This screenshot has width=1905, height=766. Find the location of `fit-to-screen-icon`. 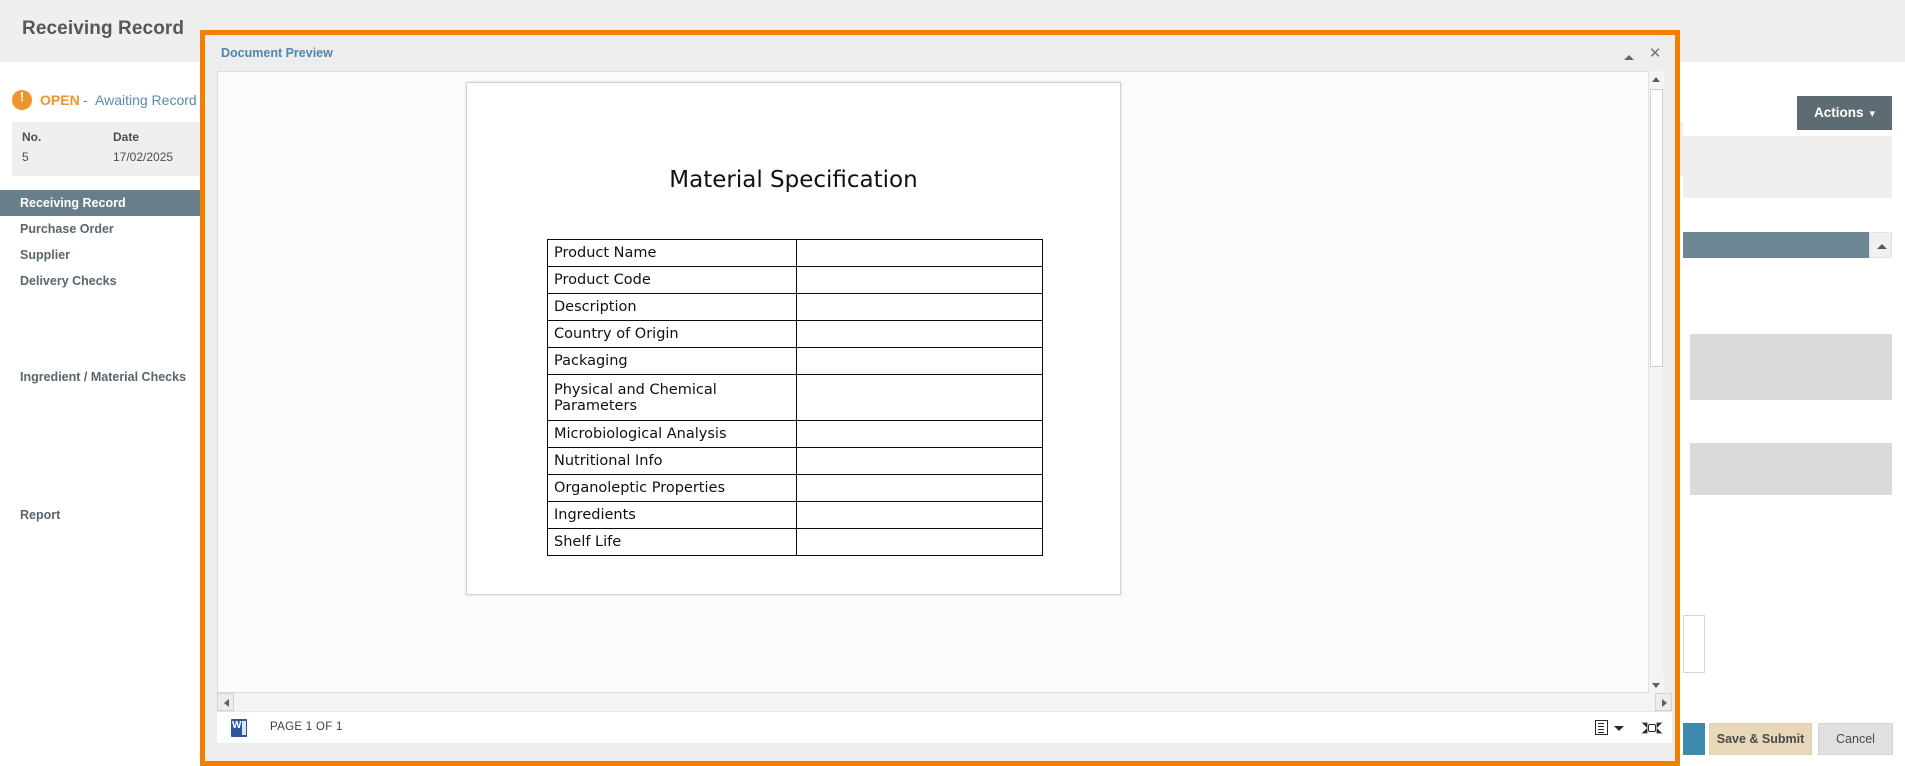

fit-to-screen-icon is located at coordinates (1652, 728).